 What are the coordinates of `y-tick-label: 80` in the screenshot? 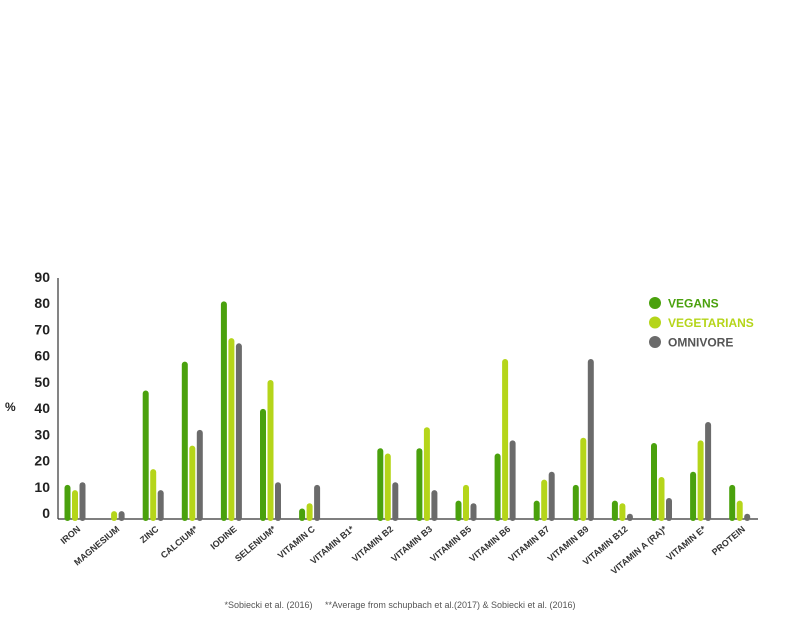 It's located at (42, 303).